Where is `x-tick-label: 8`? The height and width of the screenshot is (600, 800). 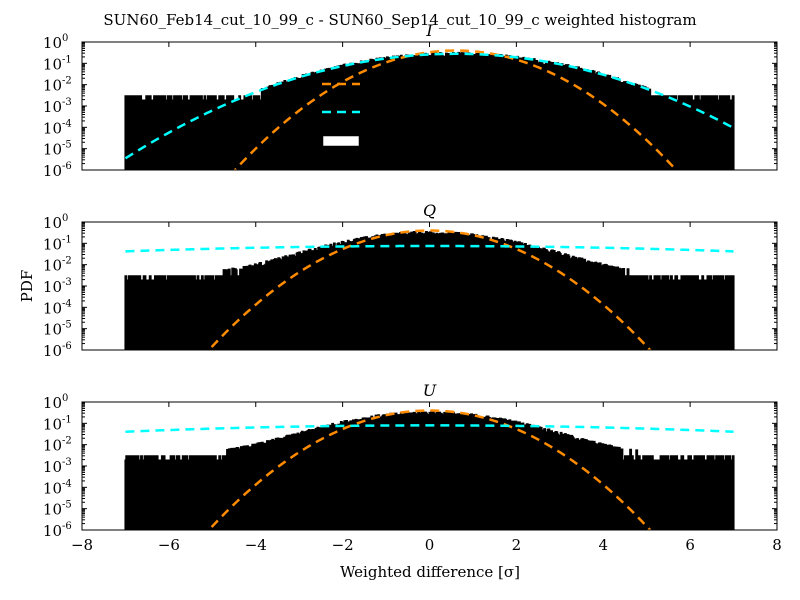 x-tick-label: 8 is located at coordinates (777, 545).